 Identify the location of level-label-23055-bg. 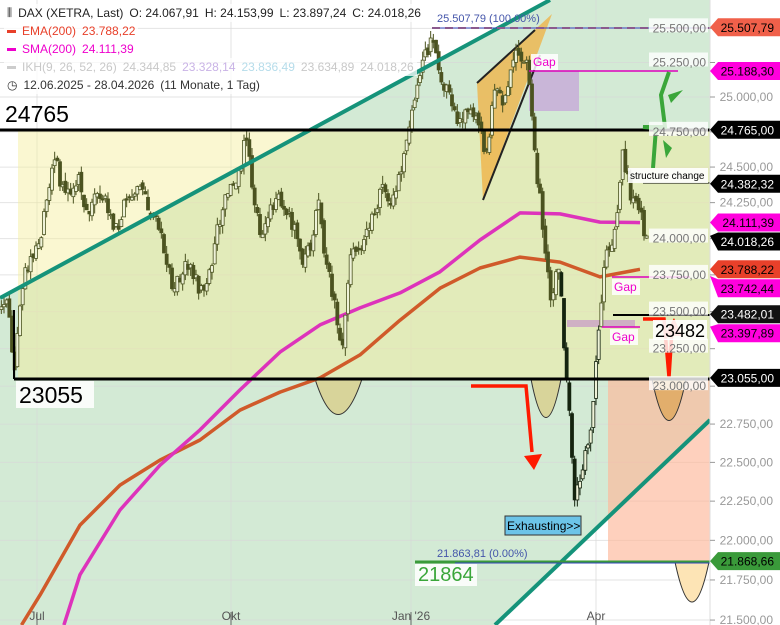
(55, 394).